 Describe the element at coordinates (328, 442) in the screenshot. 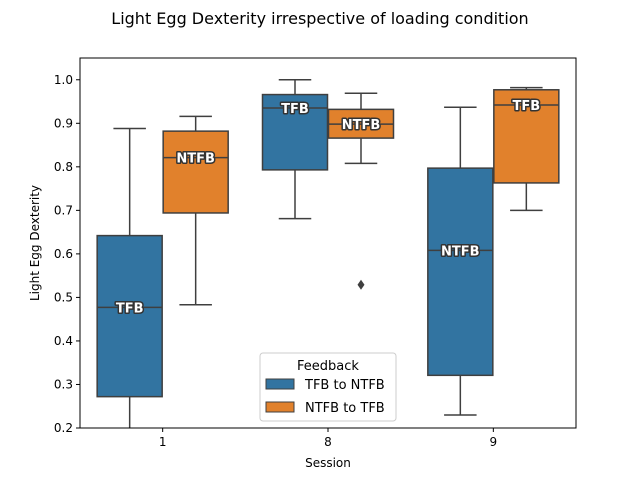

I see `x-tick-label: 8` at that location.